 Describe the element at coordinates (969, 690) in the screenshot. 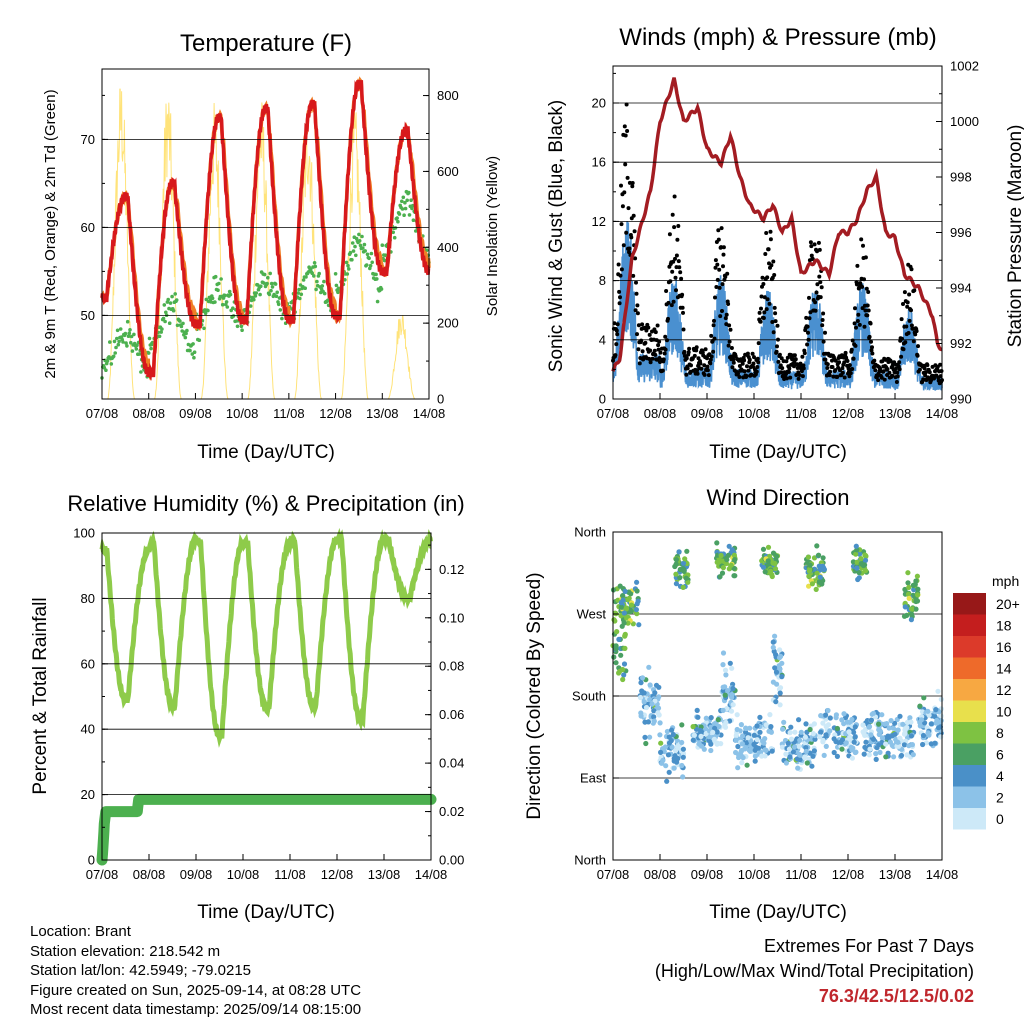

I see `legend-swatch` at that location.